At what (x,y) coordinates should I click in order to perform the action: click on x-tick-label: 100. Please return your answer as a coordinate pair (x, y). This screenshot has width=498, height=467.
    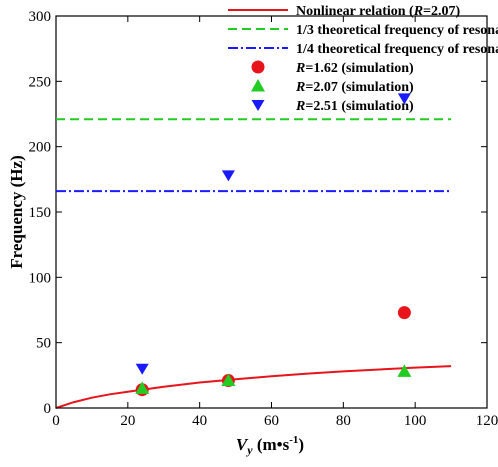
    Looking at the image, I should click on (415, 421).